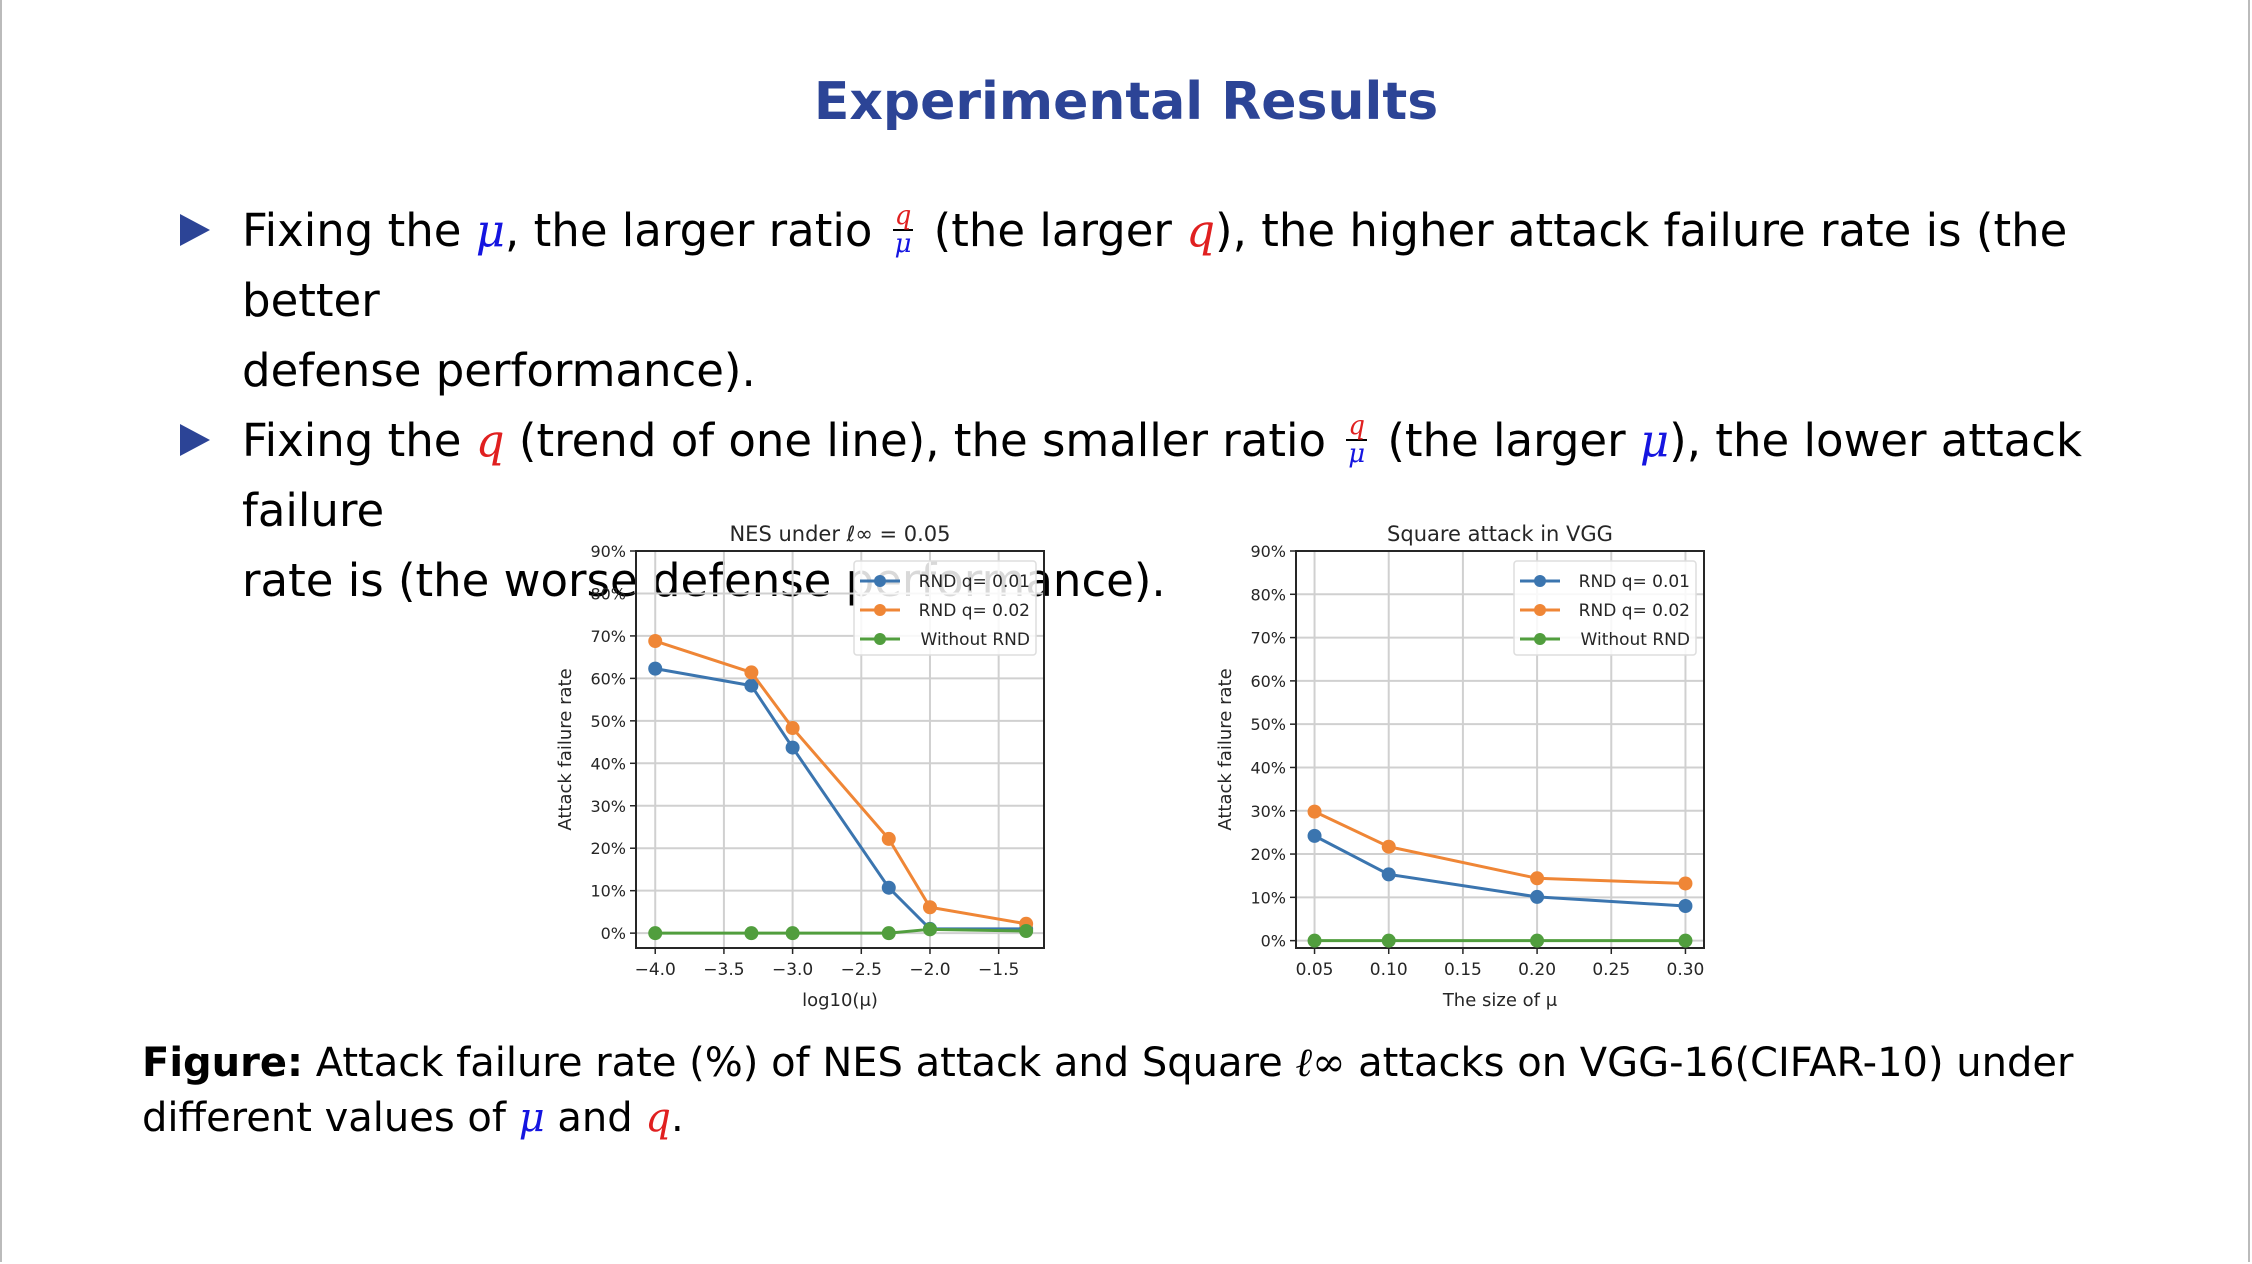 The height and width of the screenshot is (1264, 2252). I want to click on bullet-text: (the larger, so click(1053, 230).